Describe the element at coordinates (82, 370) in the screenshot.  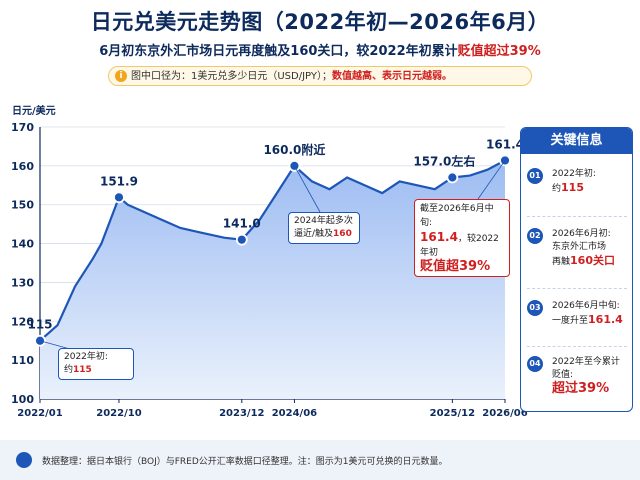
I see `callout-start-value: 115` at that location.